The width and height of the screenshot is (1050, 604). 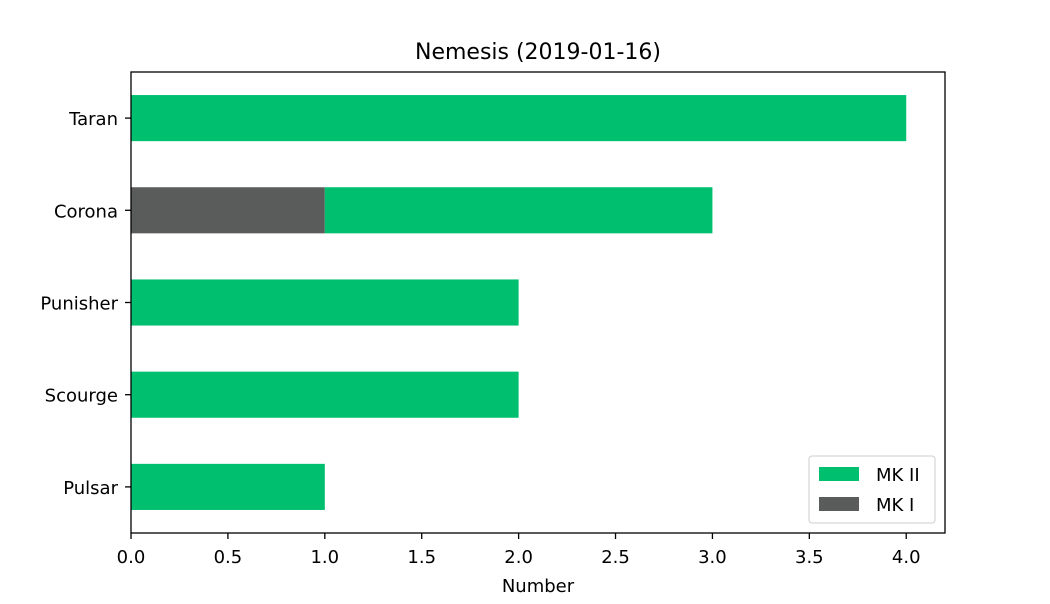 I want to click on bar-corona-mk-i, so click(x=228, y=210).